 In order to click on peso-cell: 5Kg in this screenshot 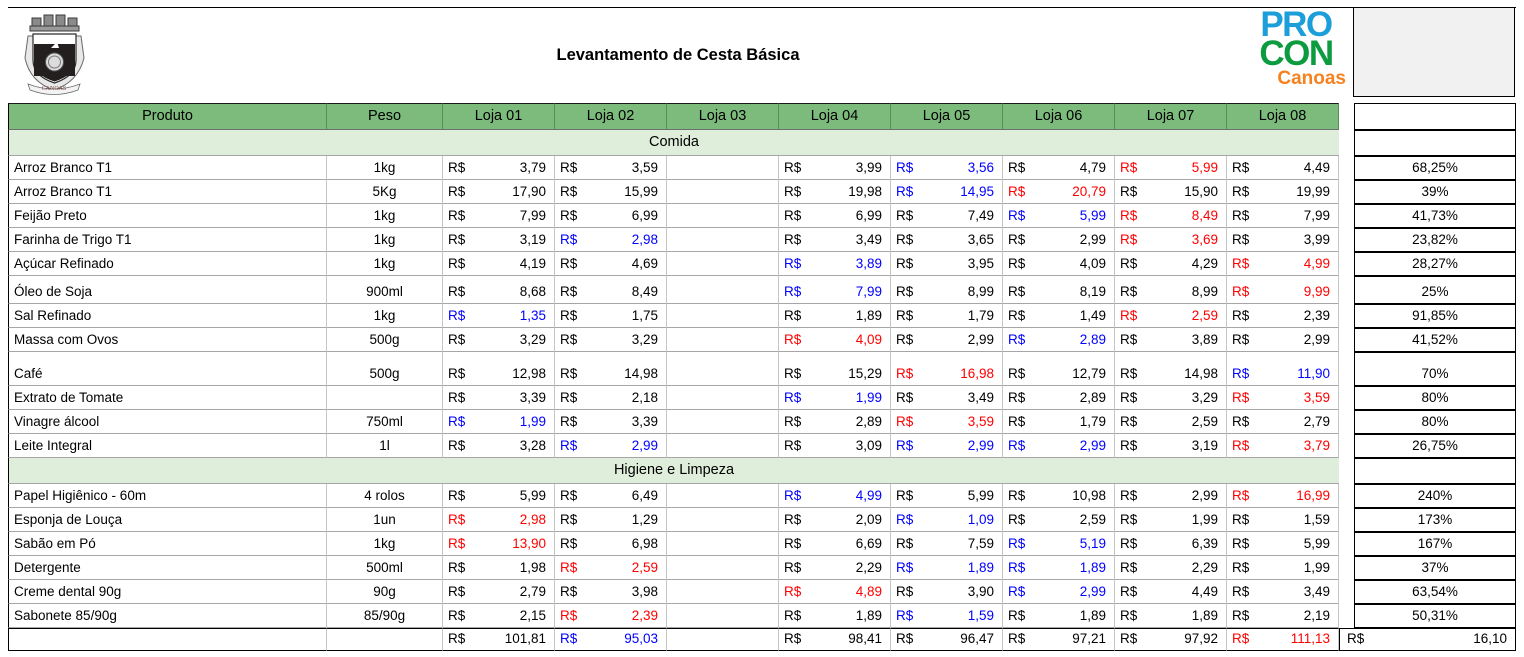, I will do `click(385, 192)`.